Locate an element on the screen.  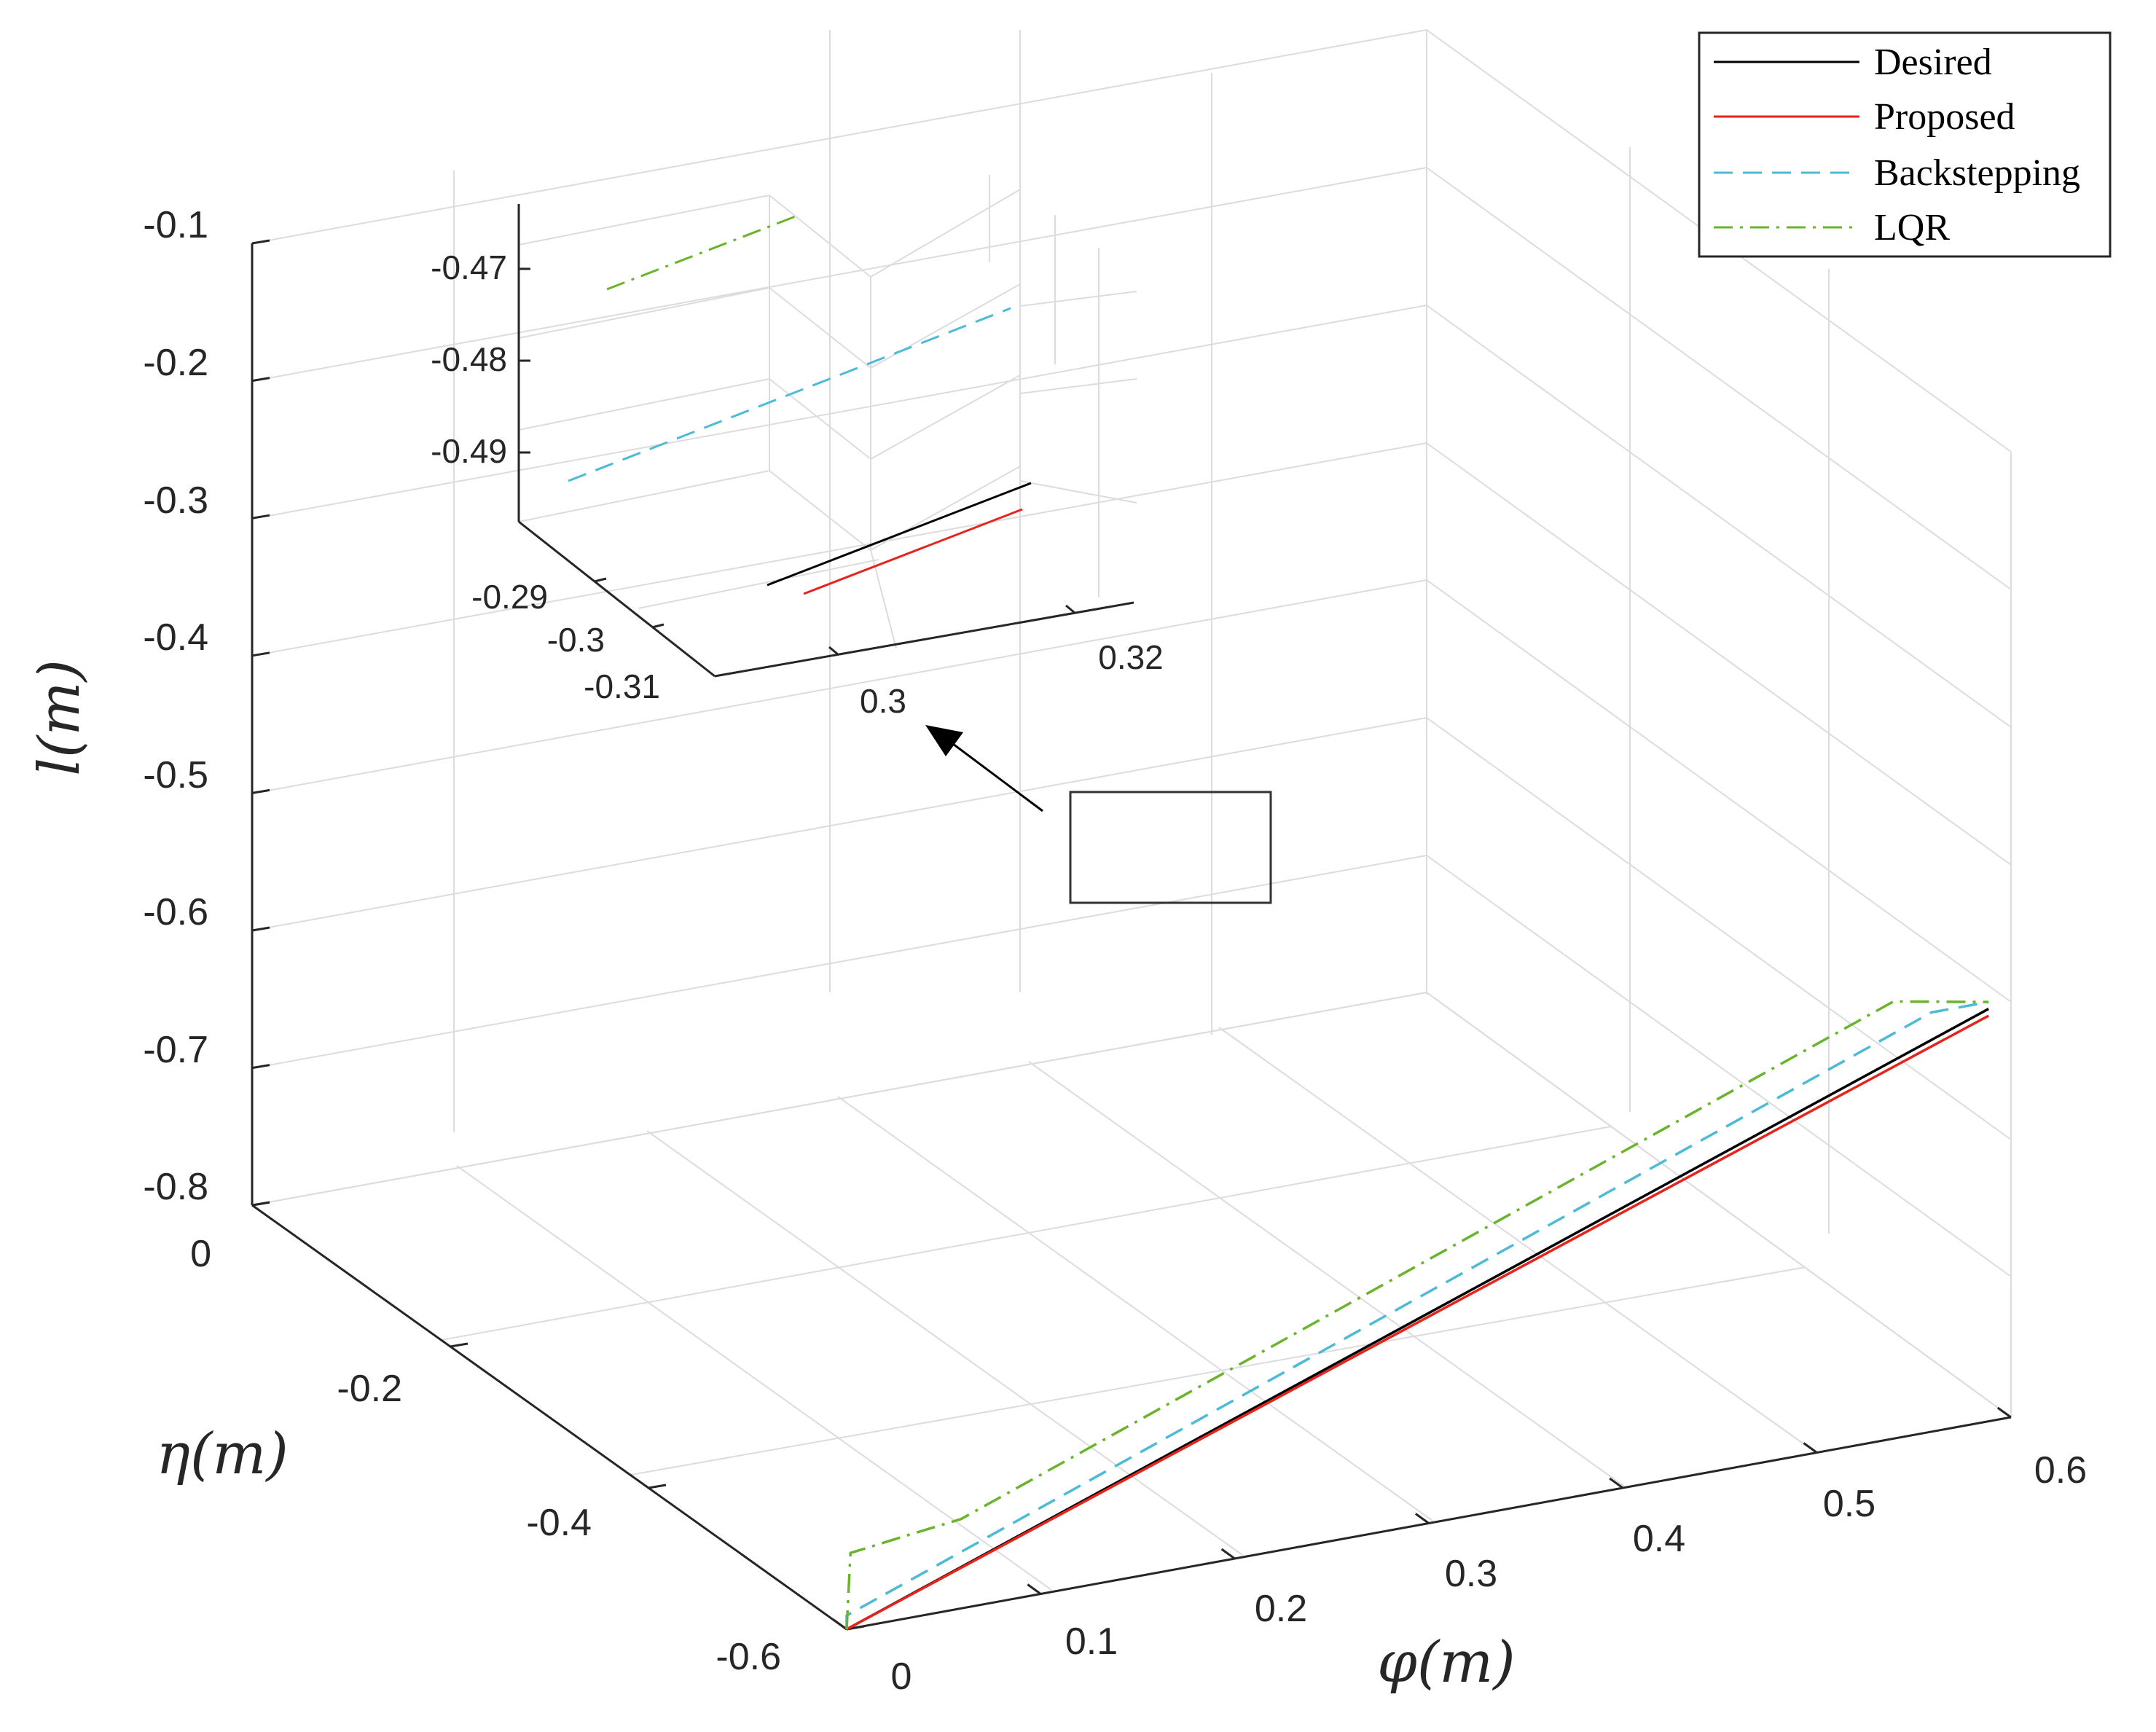
eta-axis-label: η(m) is located at coordinates (222, 1454).